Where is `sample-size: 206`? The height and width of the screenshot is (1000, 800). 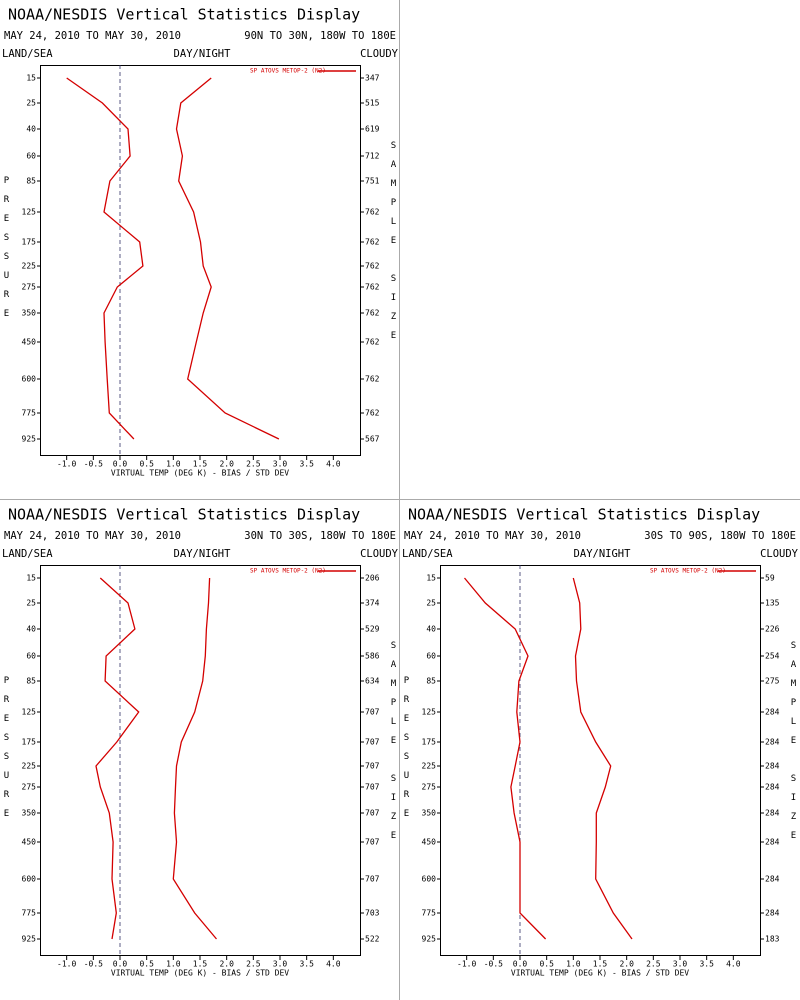 sample-size: 206 is located at coordinates (372, 578).